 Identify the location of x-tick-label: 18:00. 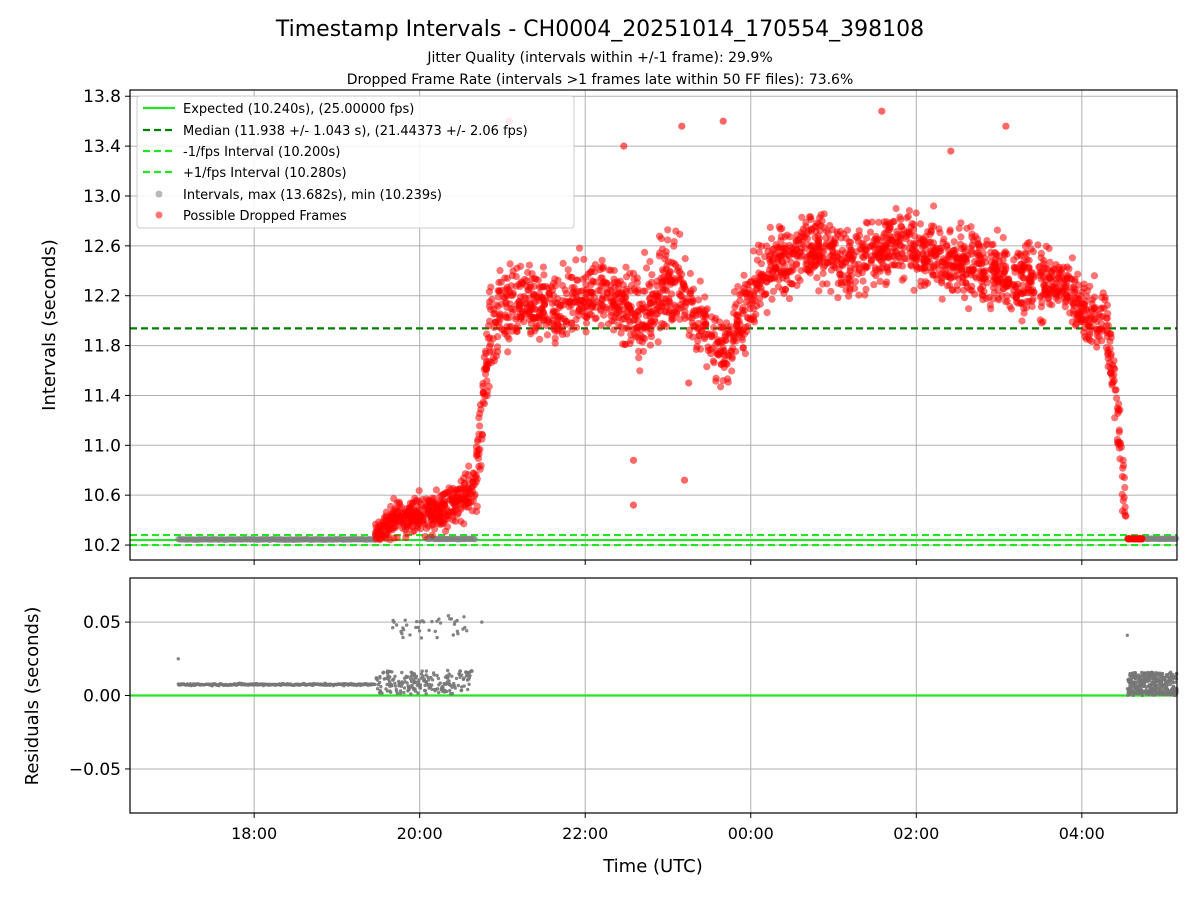
(254, 833).